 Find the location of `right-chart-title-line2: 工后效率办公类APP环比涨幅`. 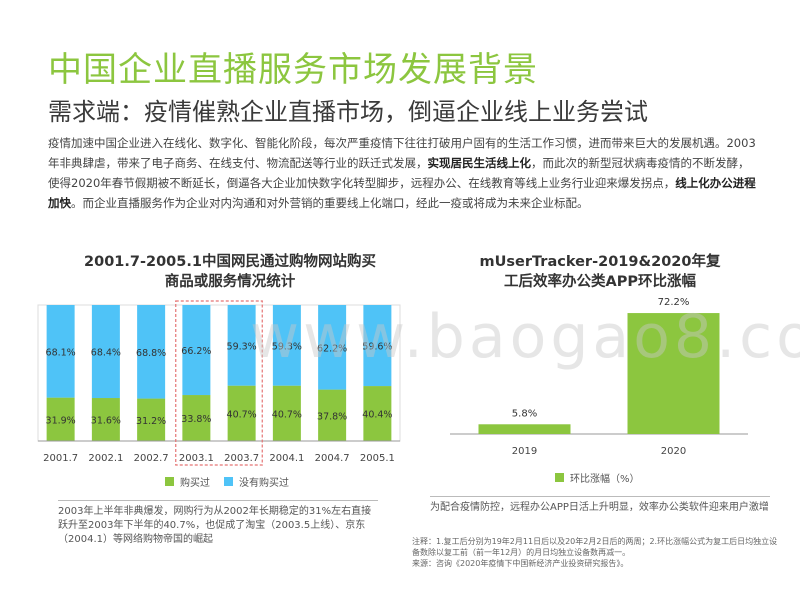

right-chart-title-line2: 工后效率办公类APP环比涨幅 is located at coordinates (600, 282).